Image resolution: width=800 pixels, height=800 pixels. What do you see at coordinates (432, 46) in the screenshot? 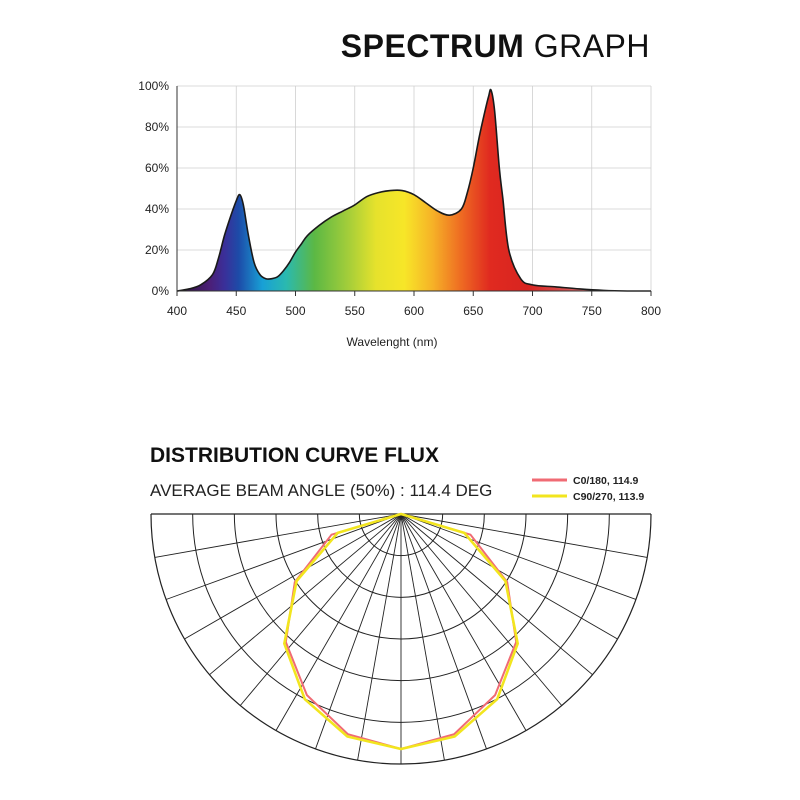
I see `title-bold: SPECTRUM` at bounding box center [432, 46].